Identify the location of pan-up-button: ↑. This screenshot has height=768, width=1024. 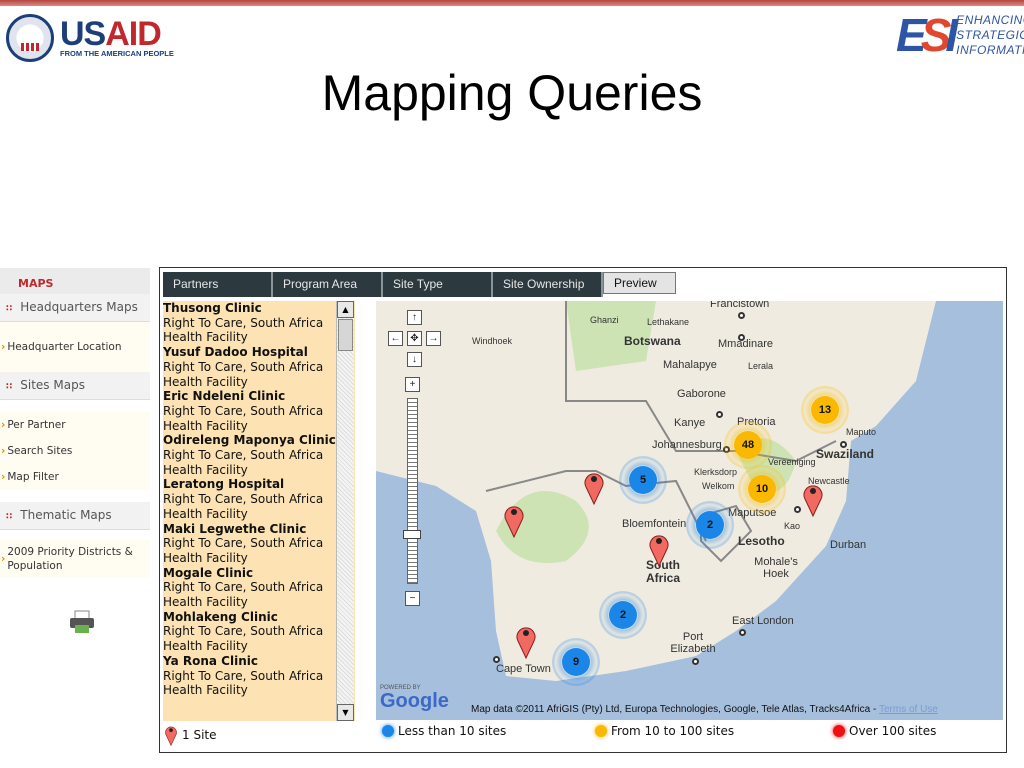
(414, 317).